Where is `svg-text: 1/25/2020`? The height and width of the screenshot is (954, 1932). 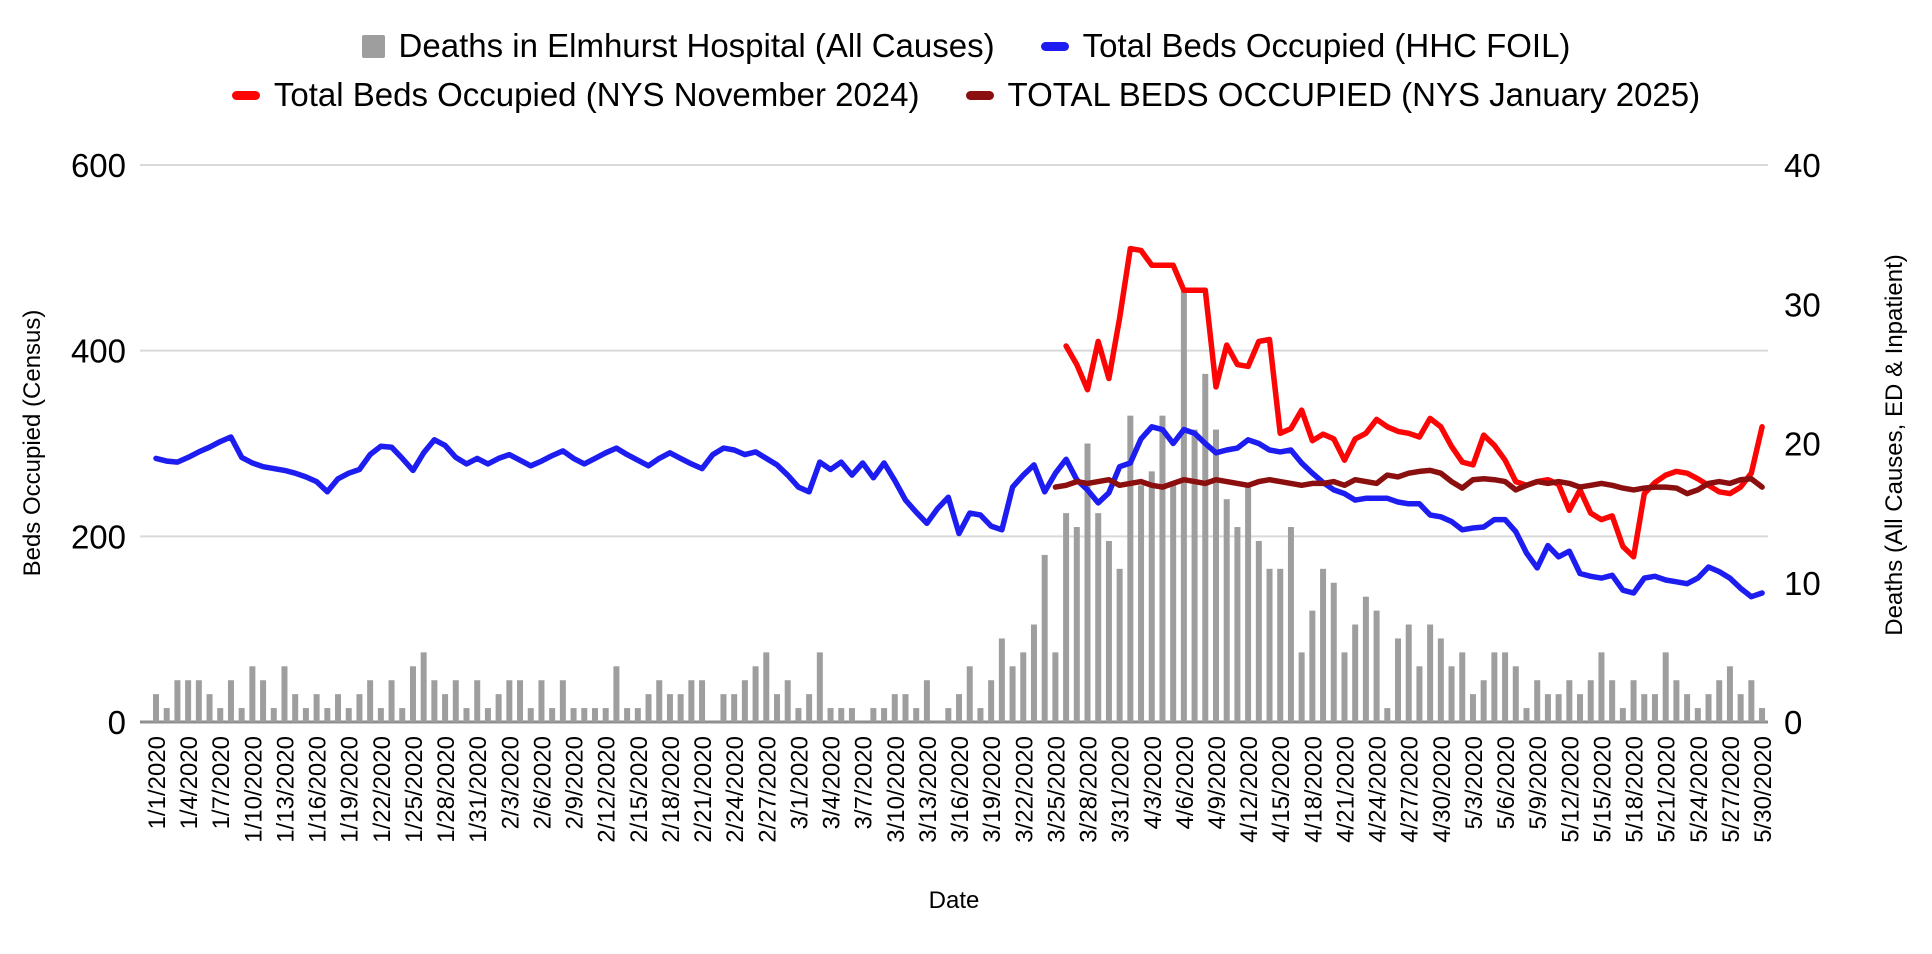
svg-text: 1/25/2020 is located at coordinates (414, 789).